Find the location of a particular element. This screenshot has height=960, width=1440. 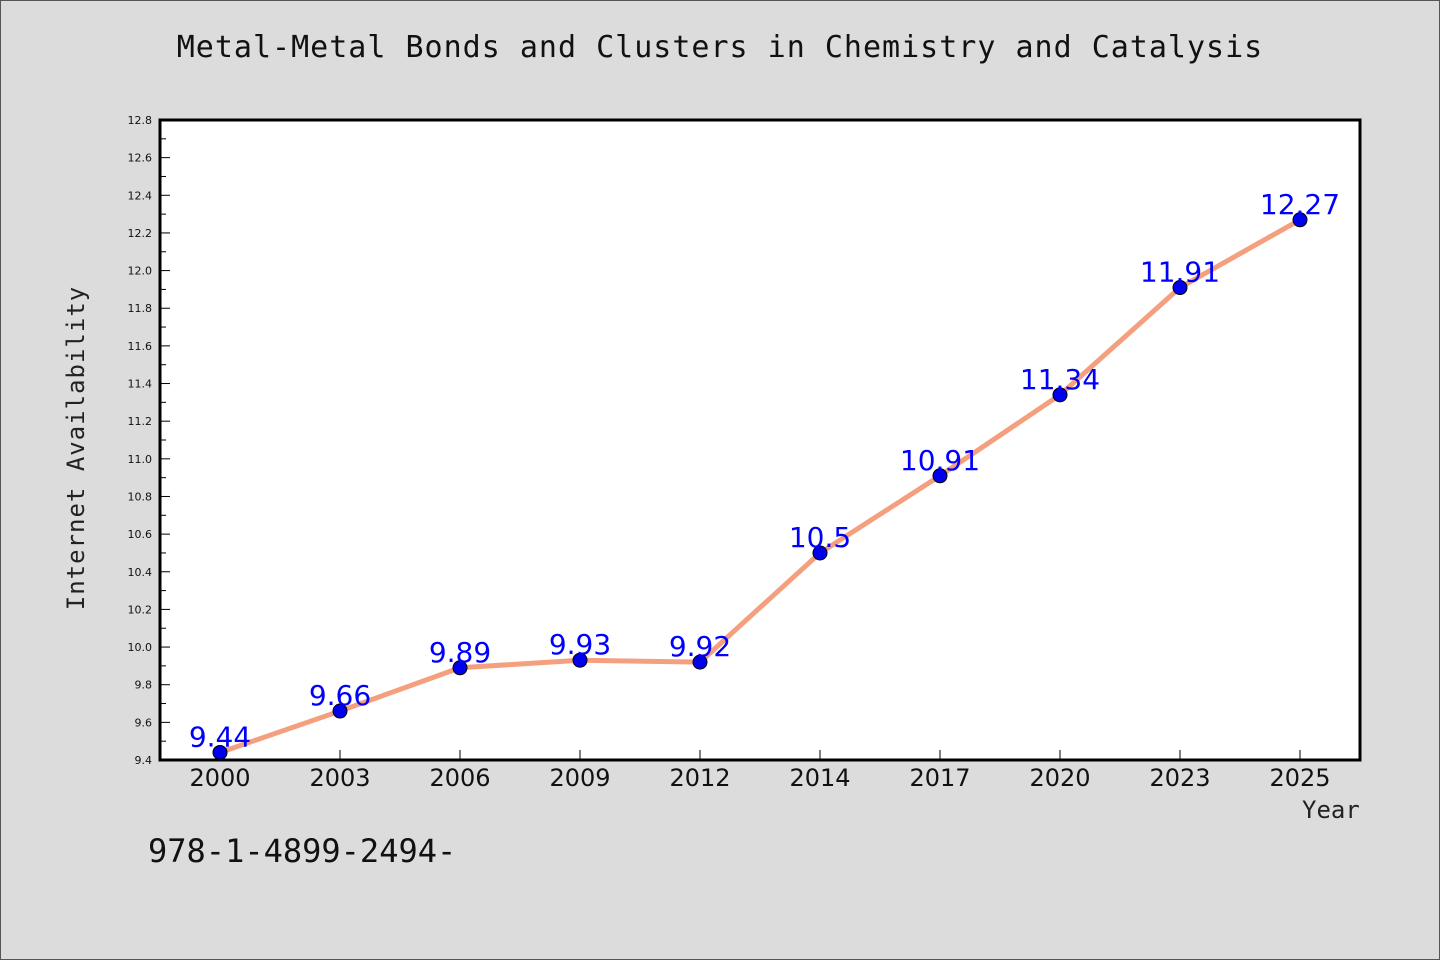

y-tick-label: 12.4 is located at coordinates (140, 195).